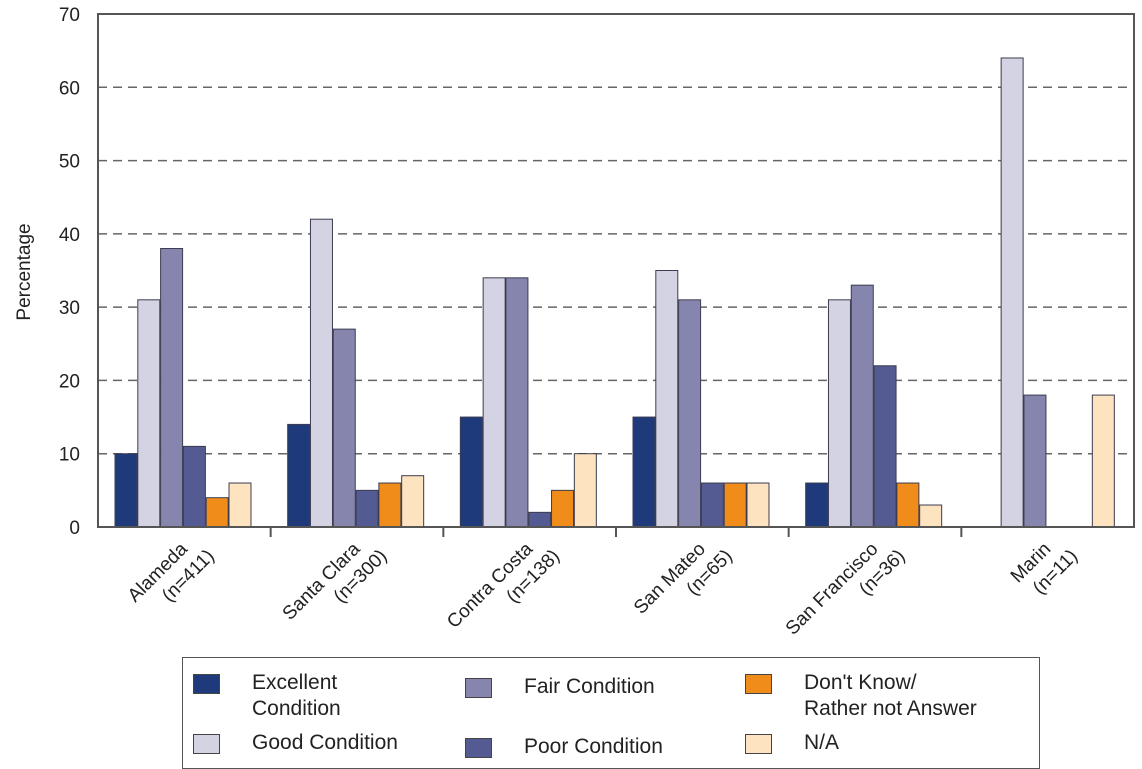  What do you see at coordinates (69, 272) in the screenshot?
I see `y-axis: 0 10 20 30 40 50 60 70` at bounding box center [69, 272].